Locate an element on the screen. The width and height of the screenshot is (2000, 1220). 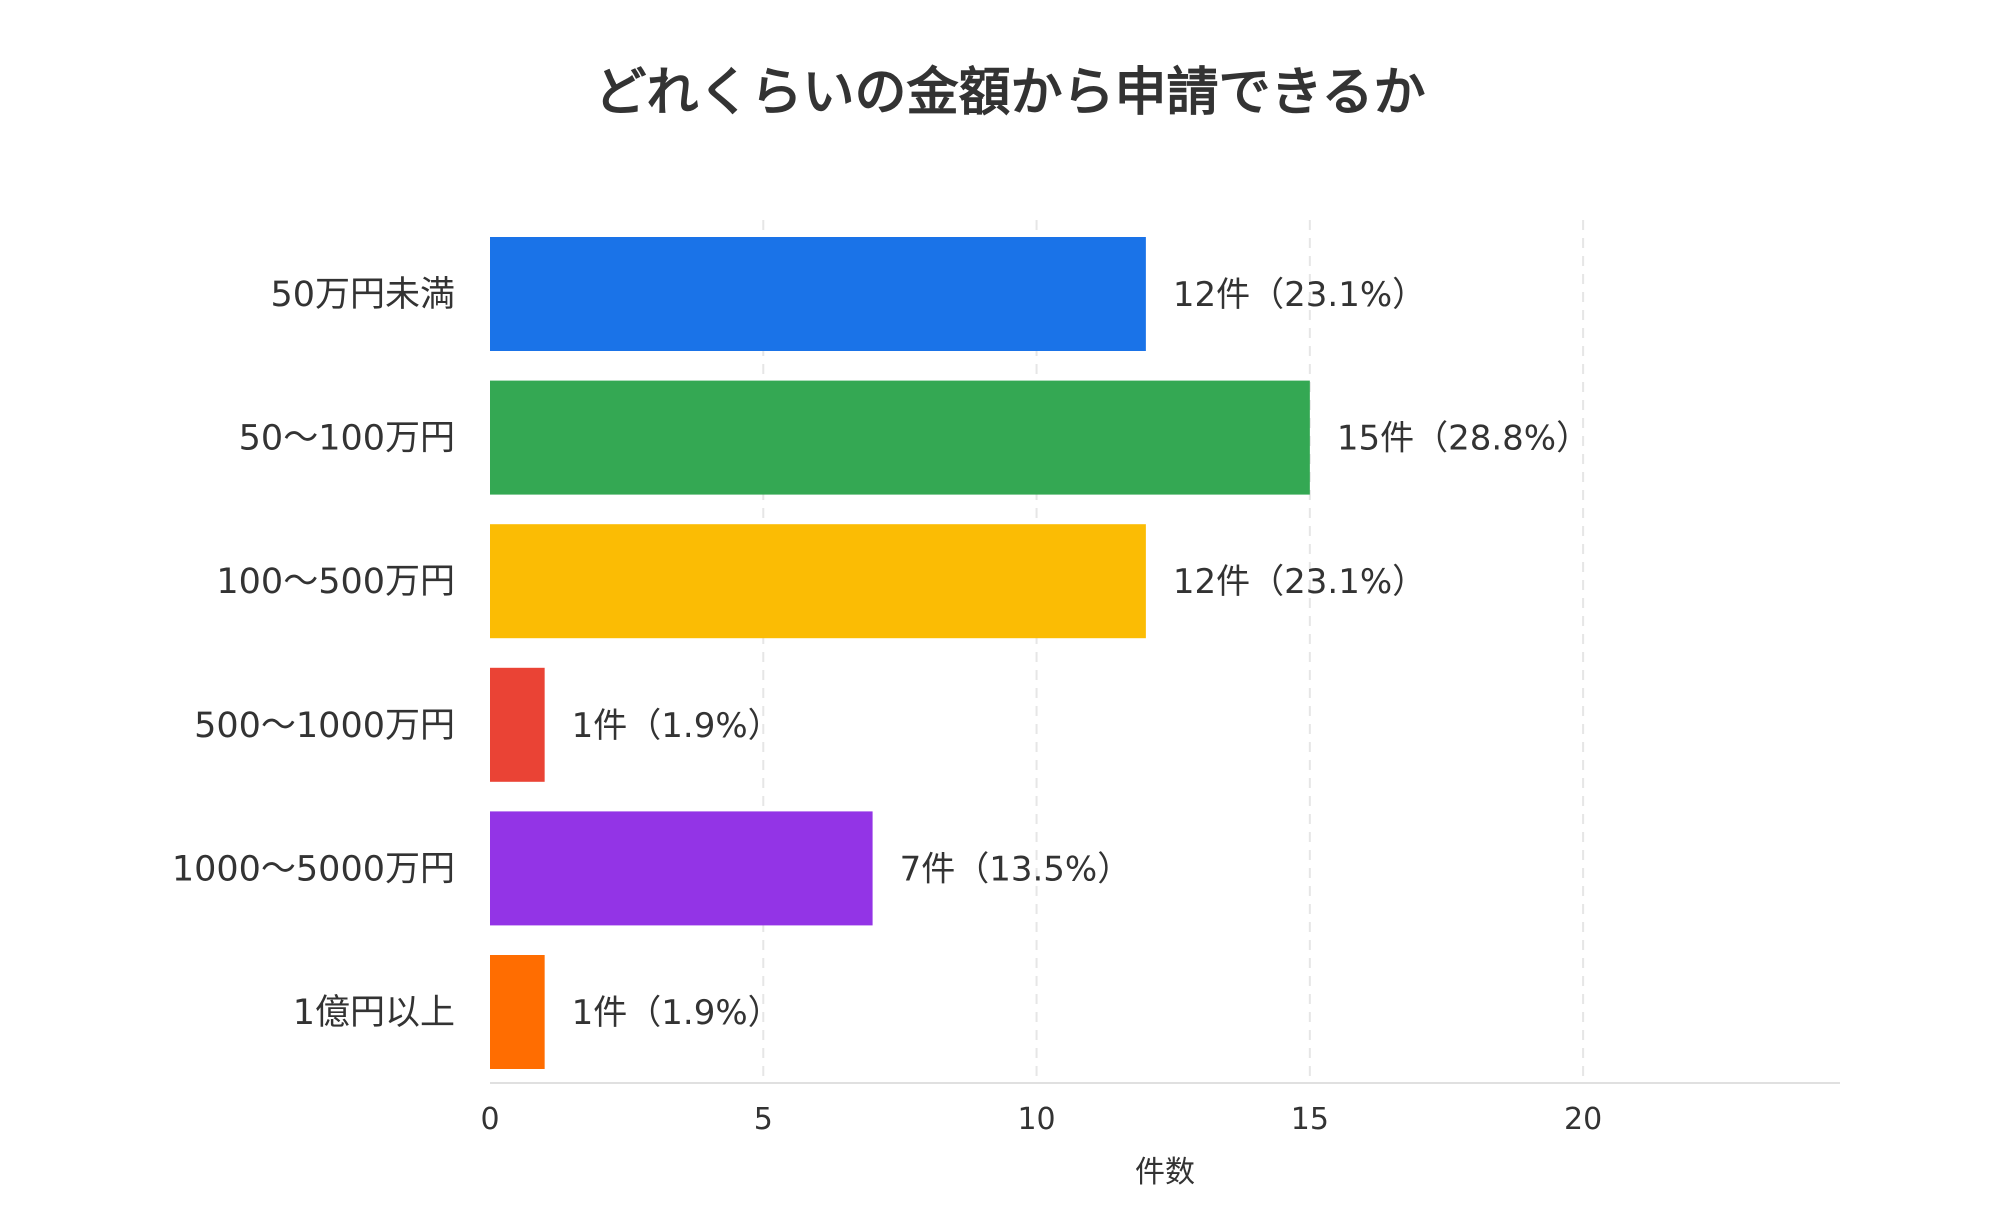
data-label: 7件（13.5%） is located at coordinates (1016, 869).